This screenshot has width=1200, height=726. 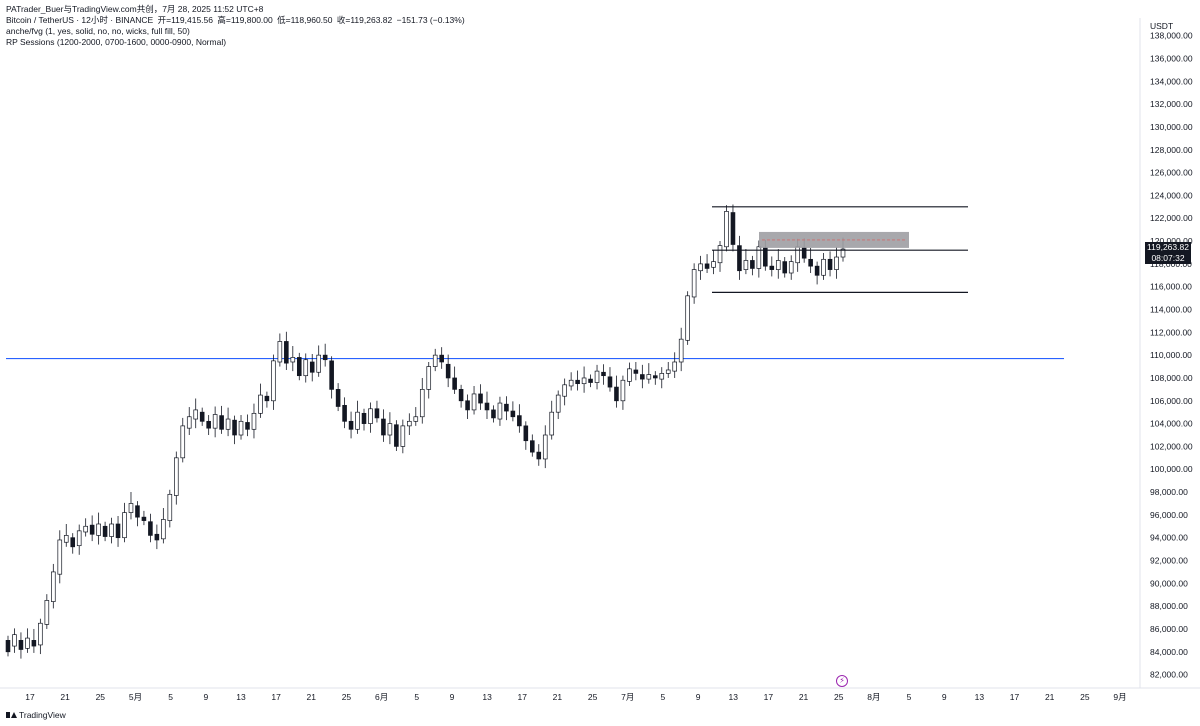 What do you see at coordinates (663, 697) in the screenshot?
I see `x-tick-label: 5` at bounding box center [663, 697].